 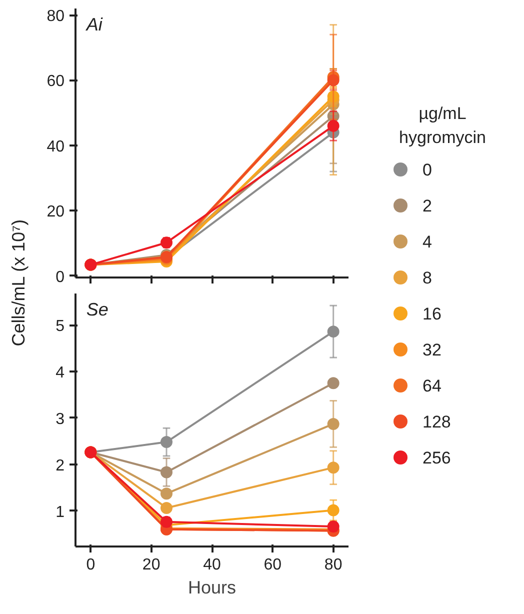 What do you see at coordinates (442, 125) in the screenshot?
I see `legend-title: µg/mL hygromycin` at bounding box center [442, 125].